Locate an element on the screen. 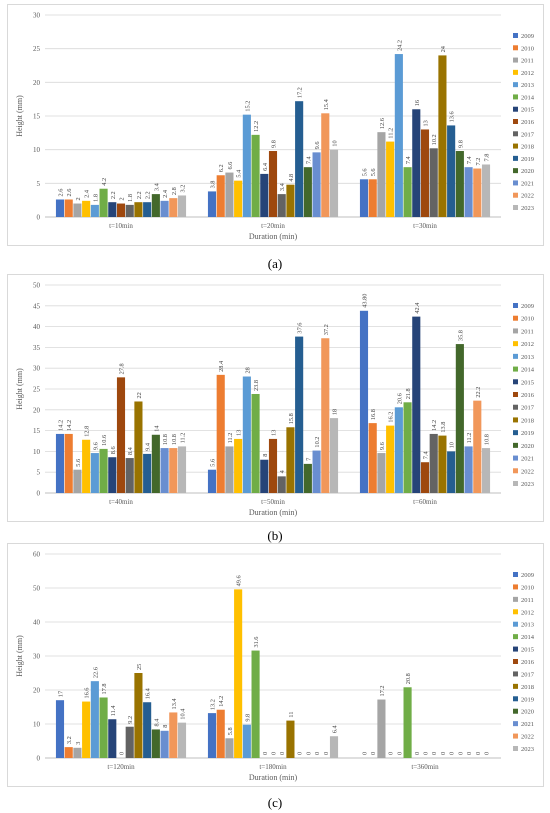  legend-label: 2017 is located at coordinates (528, 674).